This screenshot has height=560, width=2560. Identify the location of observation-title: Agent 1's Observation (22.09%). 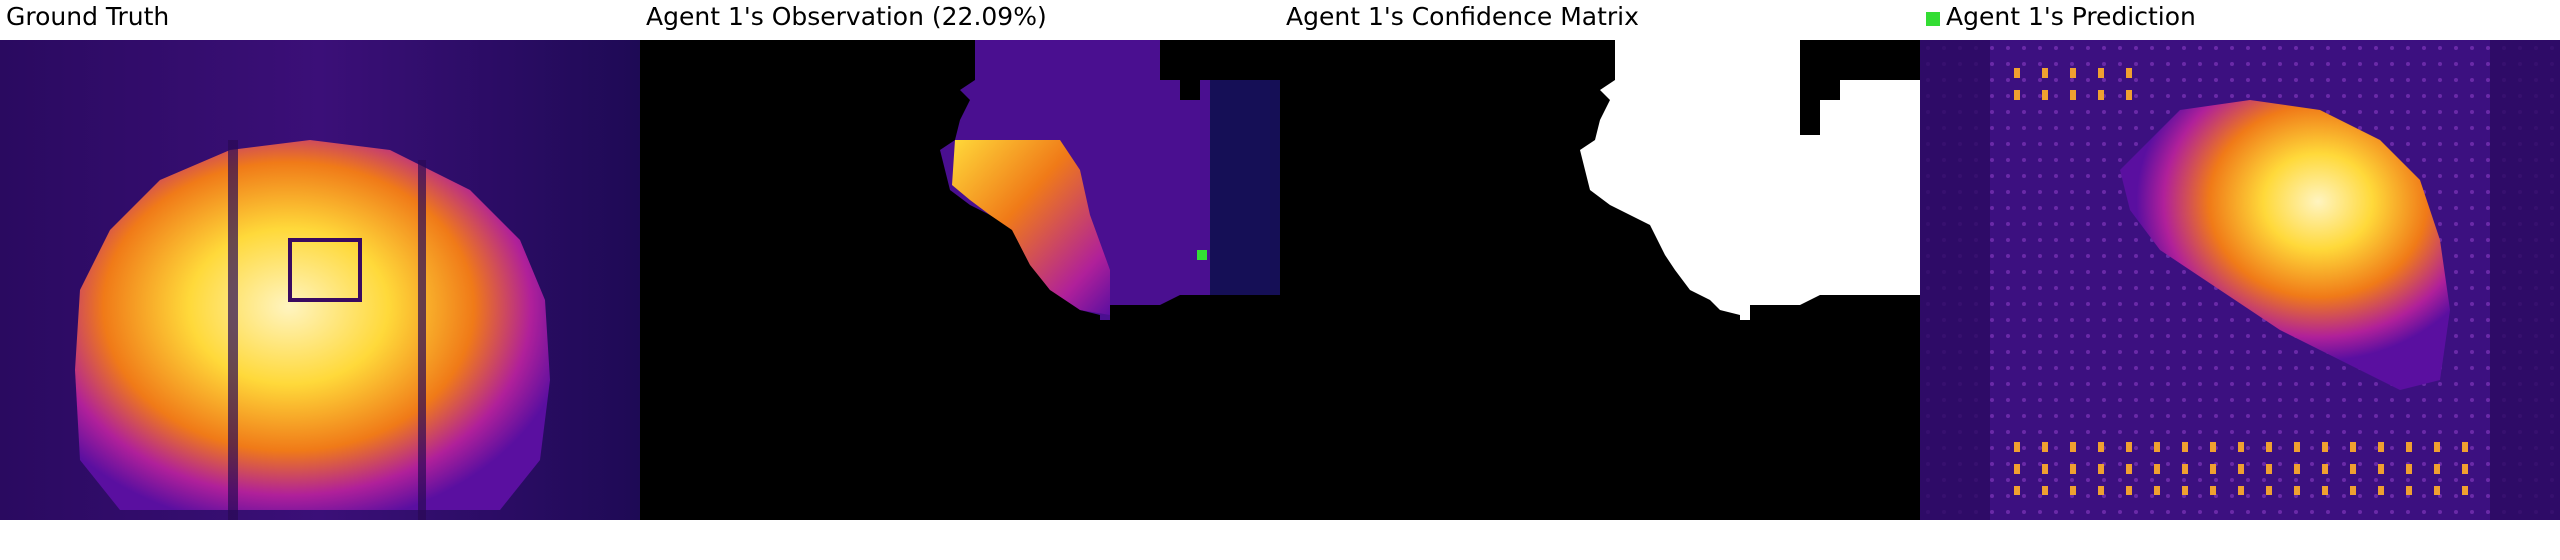
(846, 16).